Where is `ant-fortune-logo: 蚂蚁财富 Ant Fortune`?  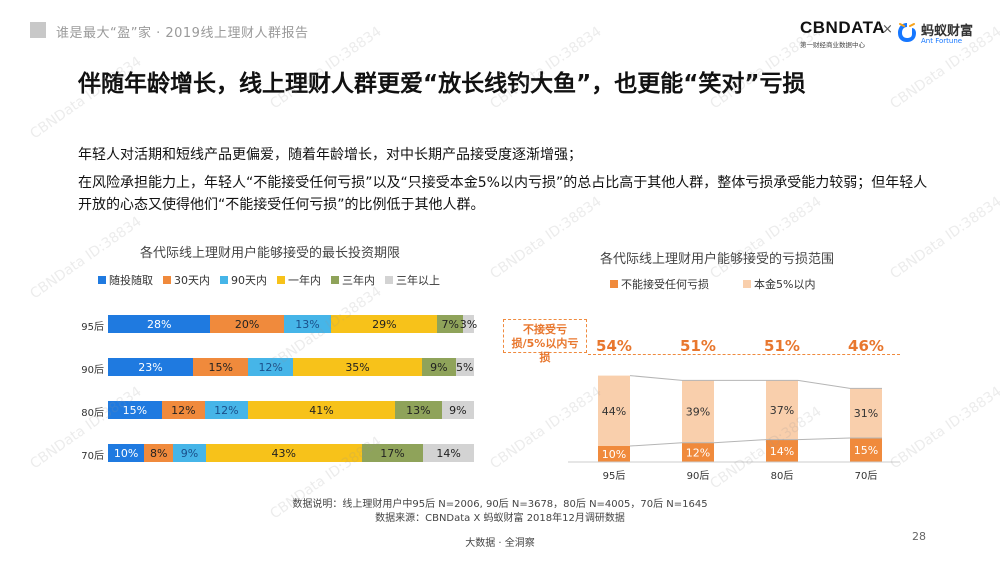
ant-fortune-logo: 蚂蚁财富 Ant Fortune is located at coordinates (936, 33).